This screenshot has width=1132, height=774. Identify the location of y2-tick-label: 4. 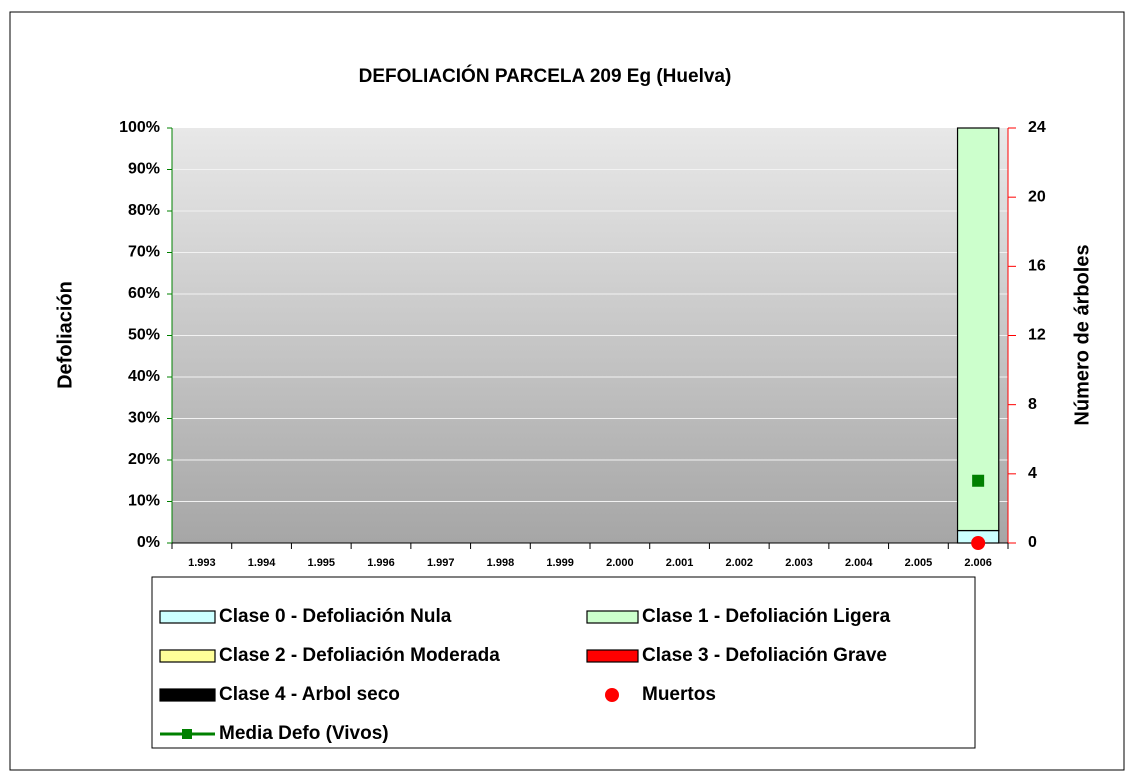
(1032, 473).